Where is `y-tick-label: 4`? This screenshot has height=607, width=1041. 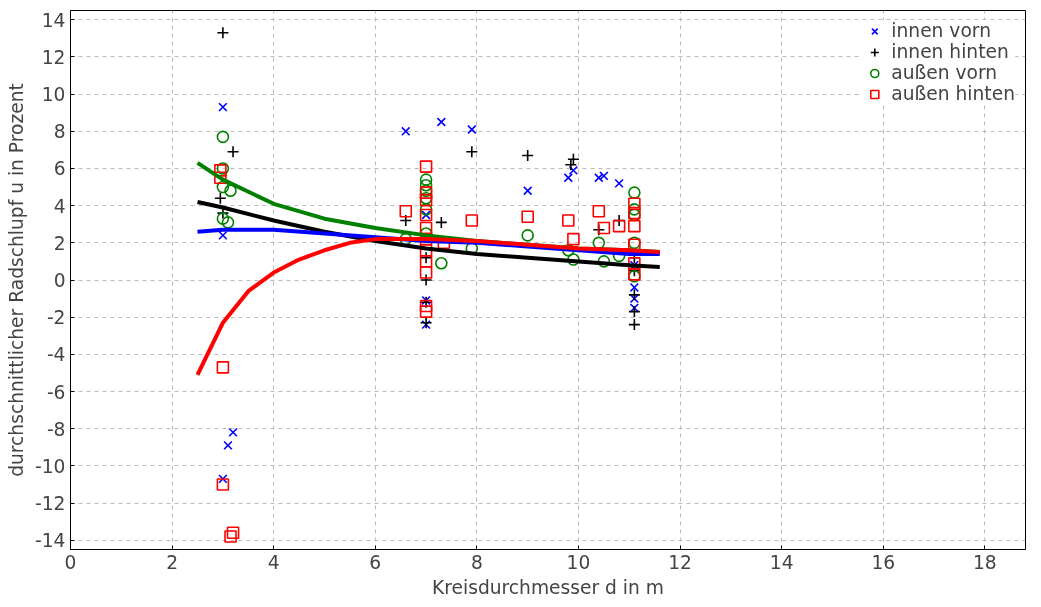
y-tick-label: 4 is located at coordinates (59, 206).